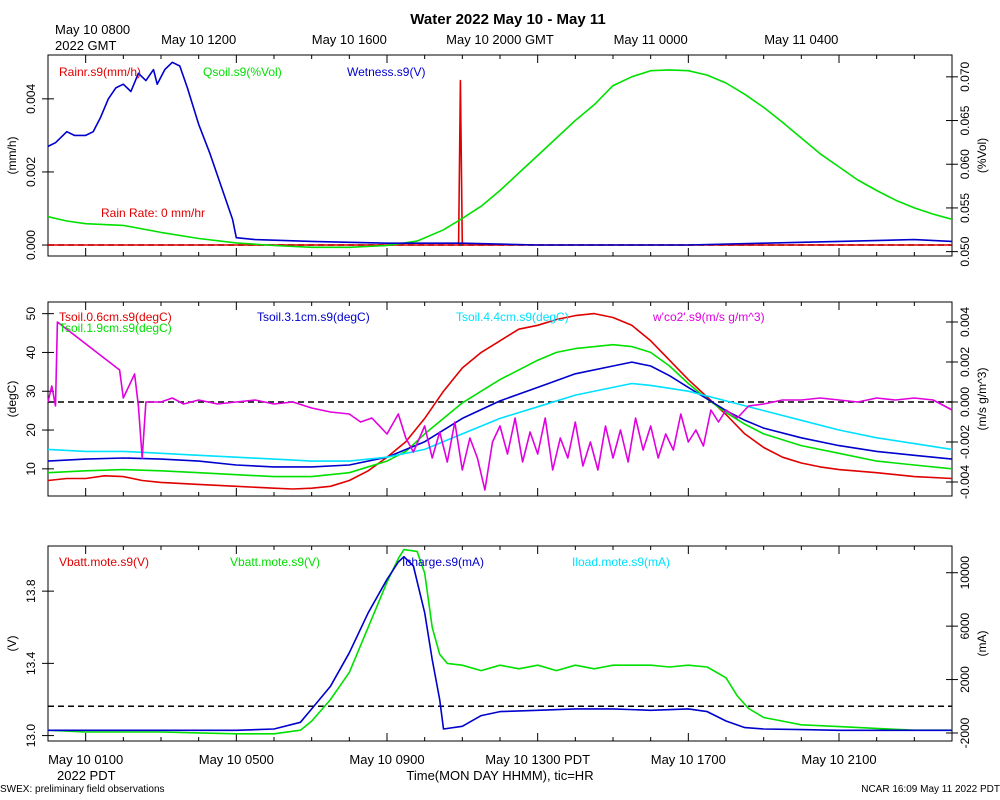 The image size is (1000, 800). I want to click on right-axis-tick-label: 10000, so click(965, 573).